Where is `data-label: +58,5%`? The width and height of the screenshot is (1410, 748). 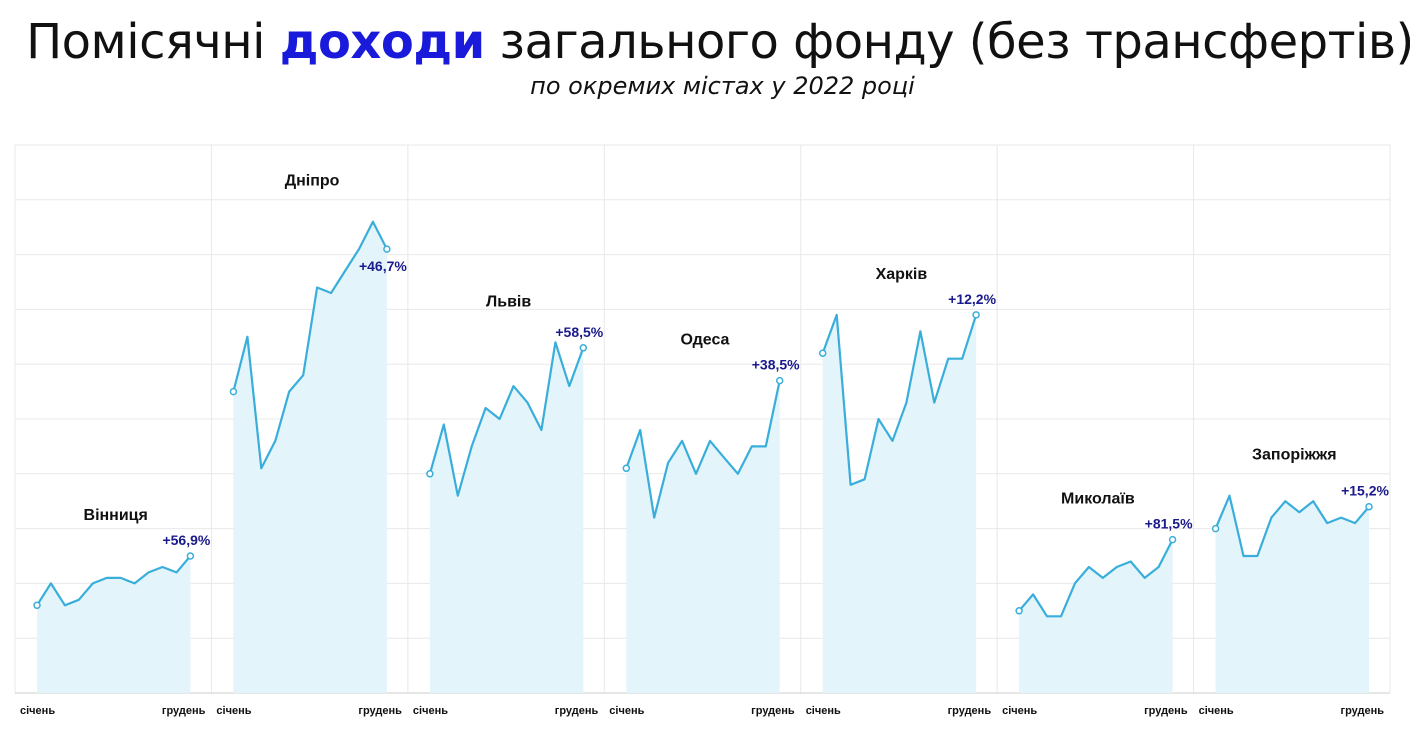
data-label: +58,5% is located at coordinates (579, 332).